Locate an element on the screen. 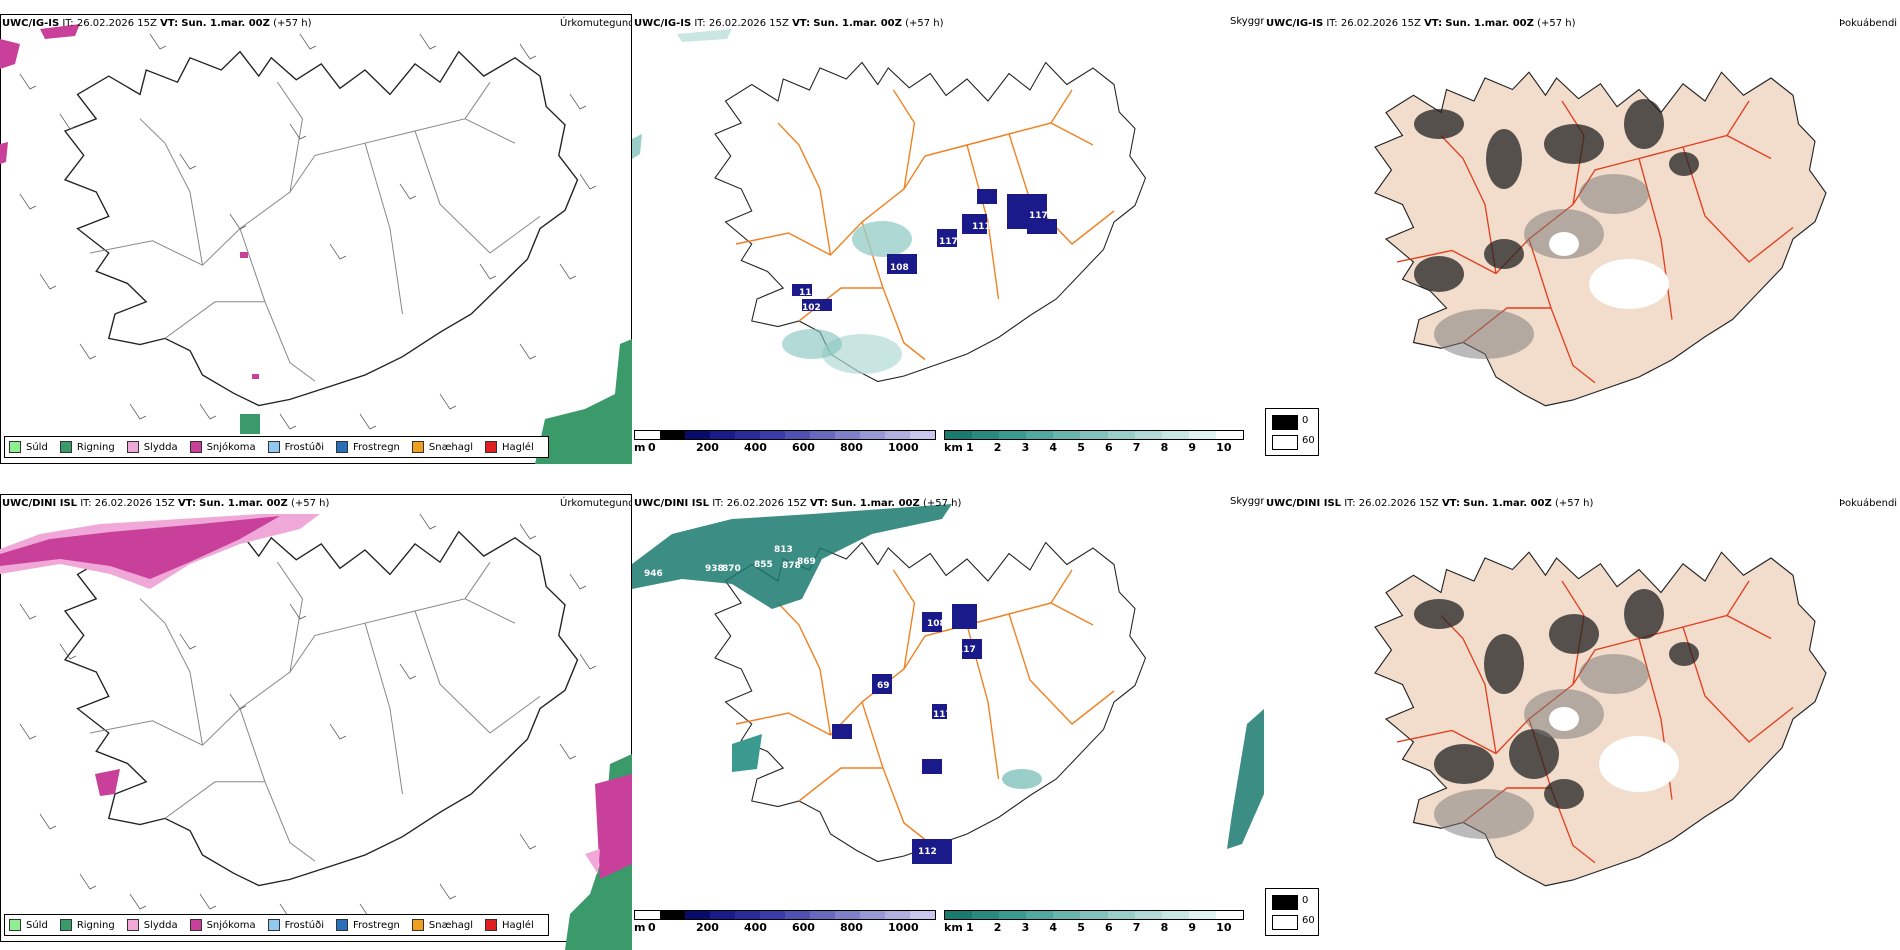  cbar-tick: 400 is located at coordinates (755, 927).